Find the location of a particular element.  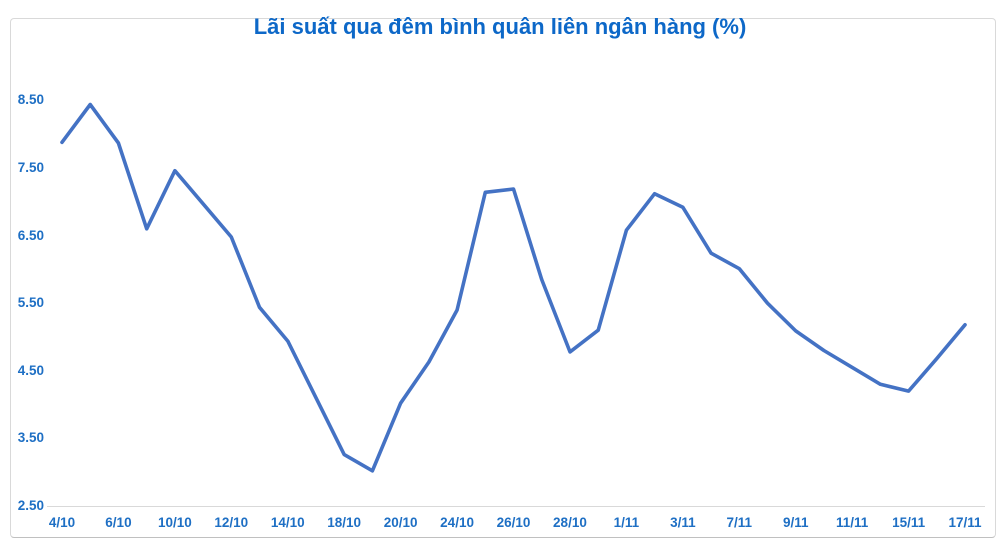

x-tick-label: 20/10 is located at coordinates (400, 522).